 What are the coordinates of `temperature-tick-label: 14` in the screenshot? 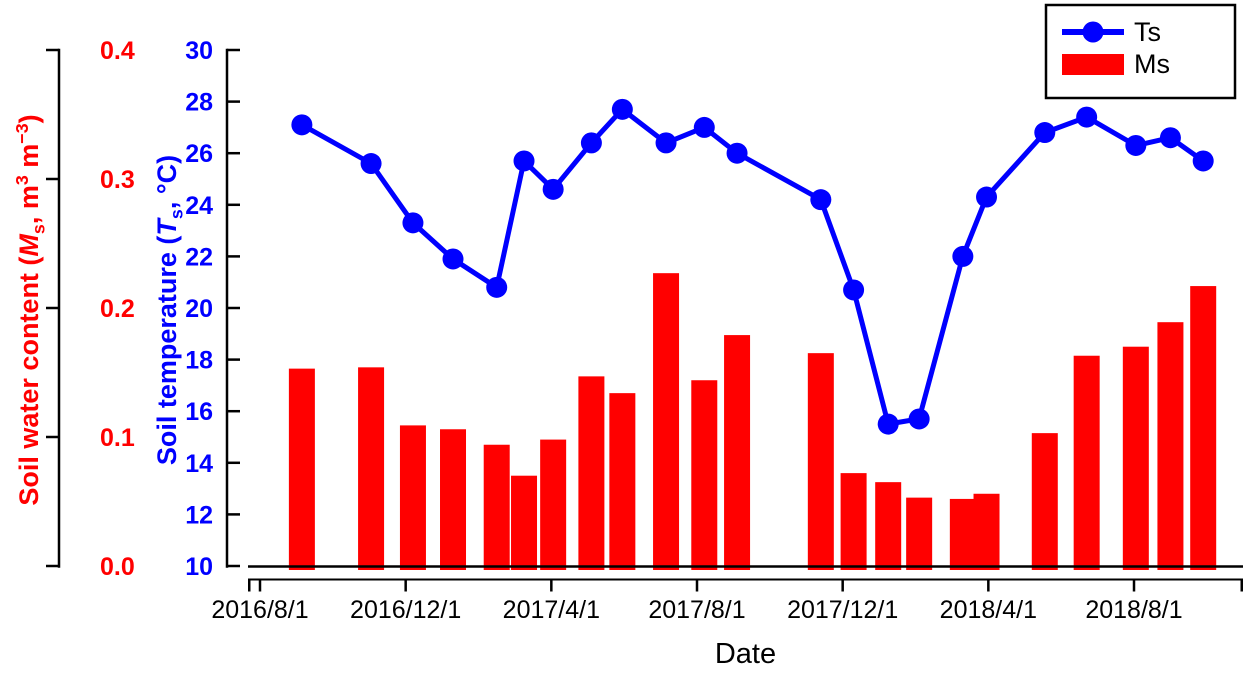 It's located at (199, 464).